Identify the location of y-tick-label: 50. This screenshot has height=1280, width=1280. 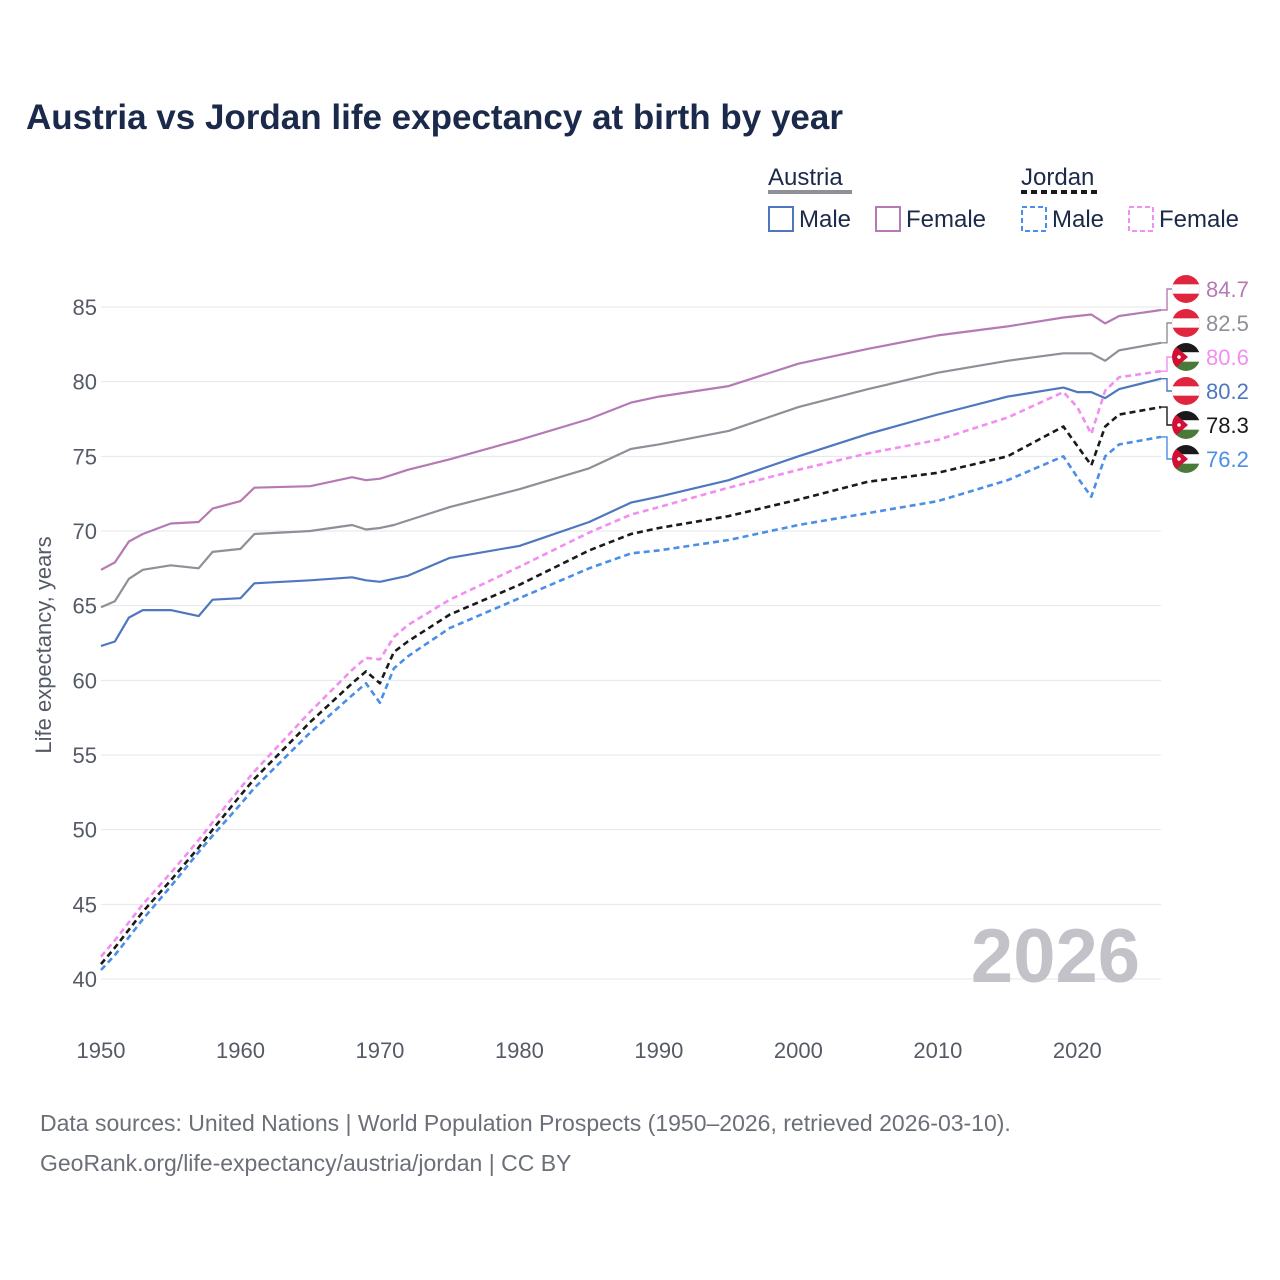
(85, 830).